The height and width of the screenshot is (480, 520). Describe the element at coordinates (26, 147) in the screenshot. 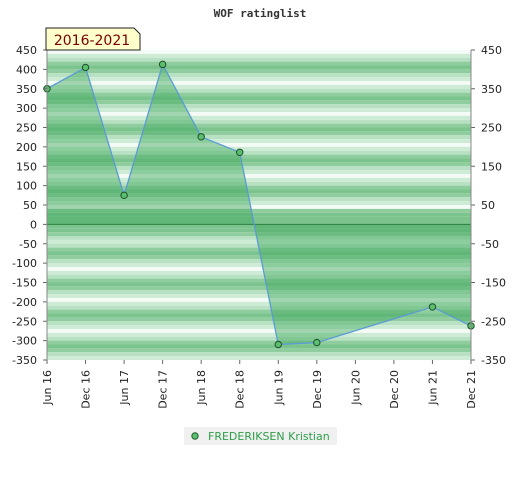

I see `y-tick-label: 200` at that location.